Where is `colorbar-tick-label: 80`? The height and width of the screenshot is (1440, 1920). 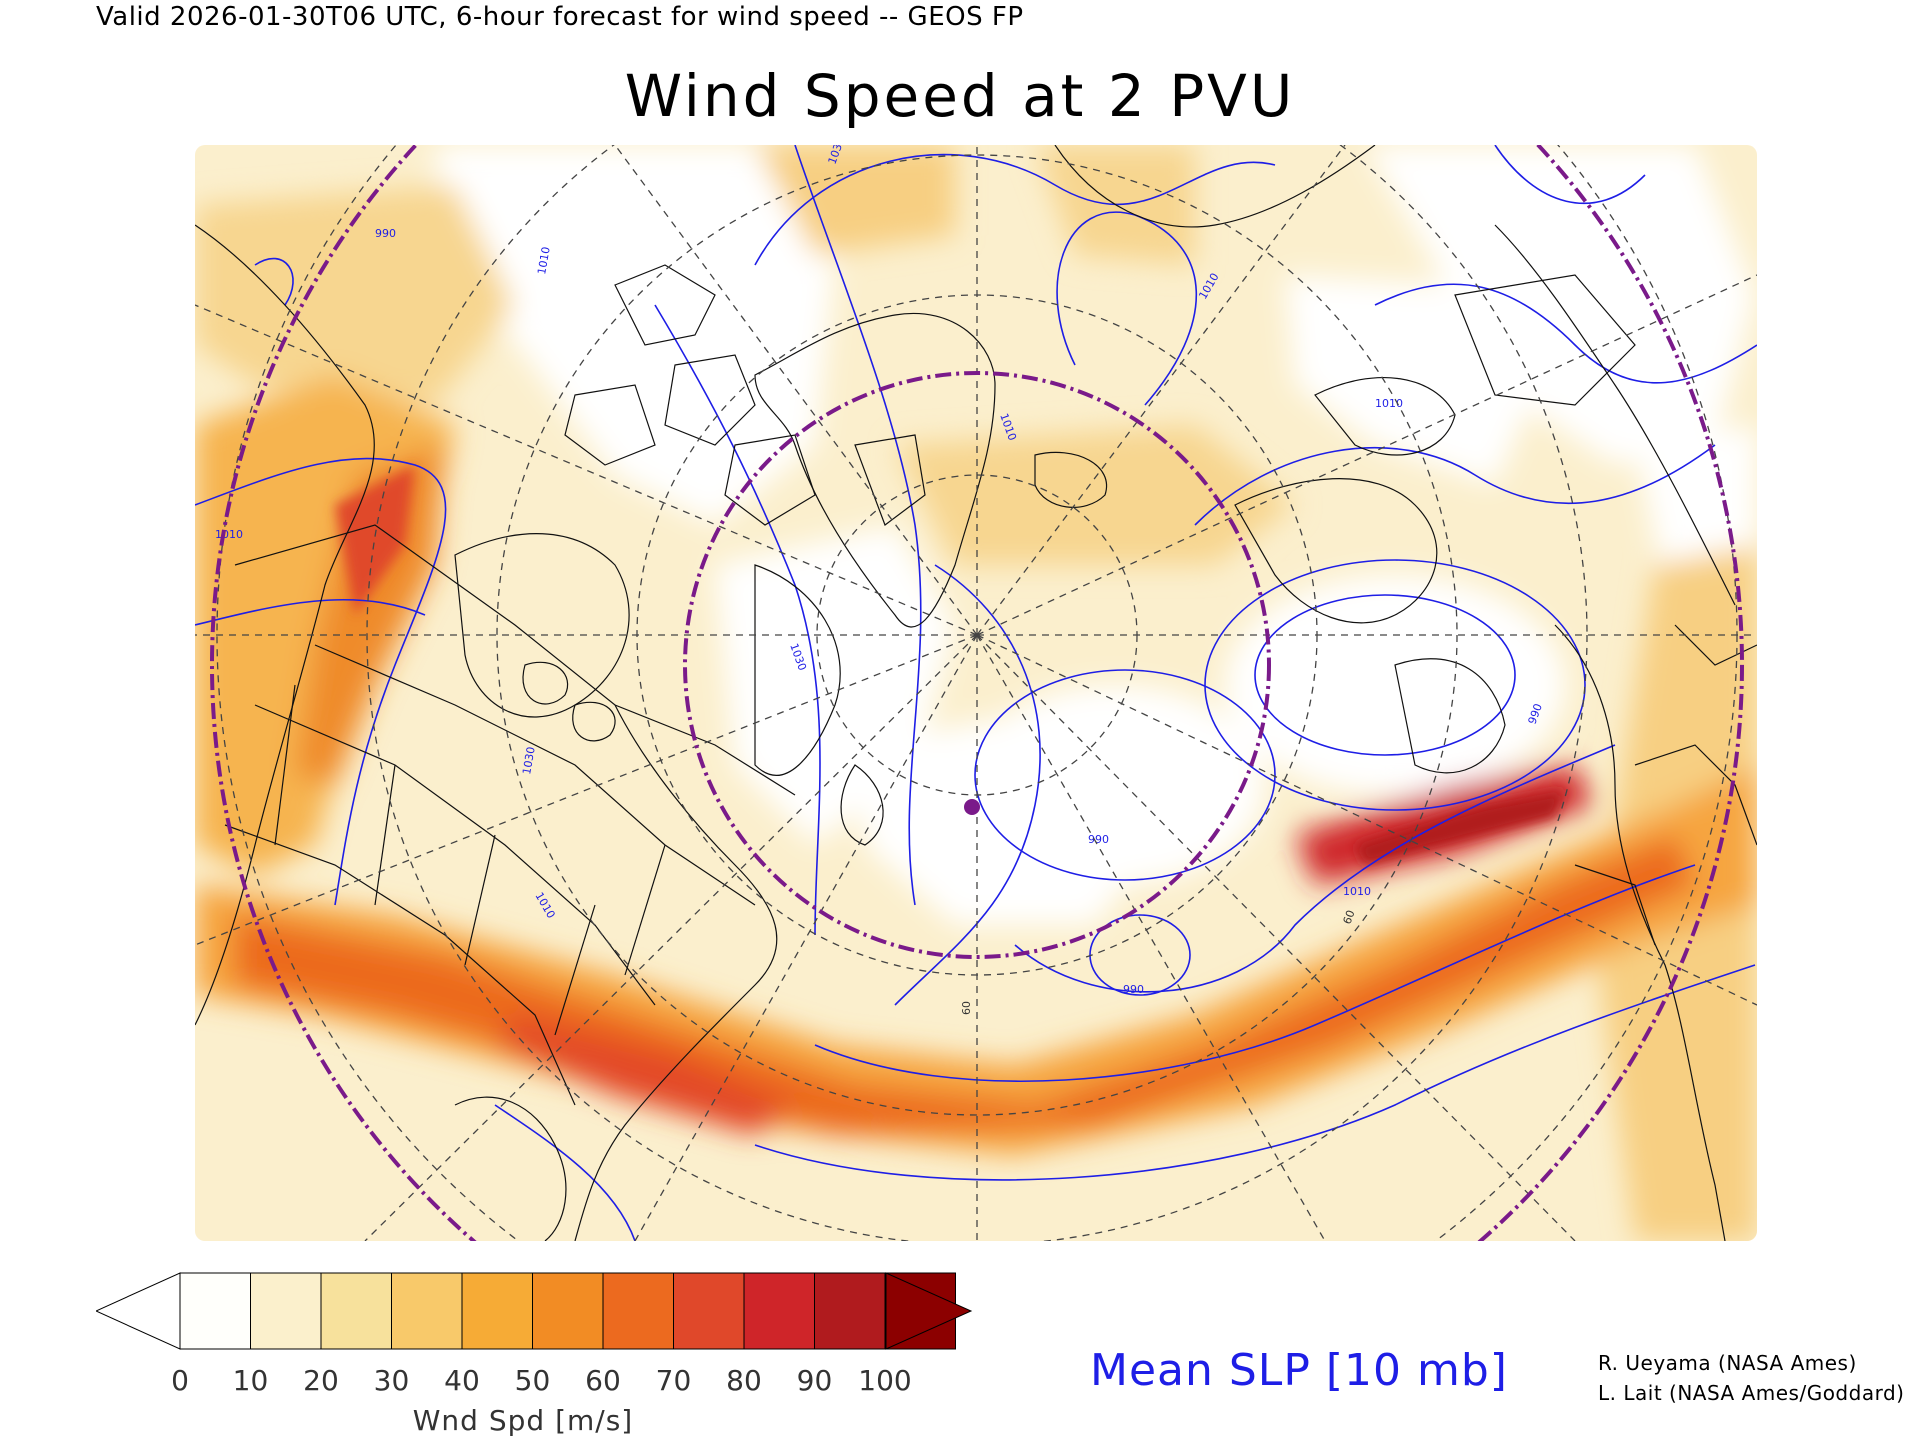
colorbar-tick-label: 80 is located at coordinates (744, 1380).